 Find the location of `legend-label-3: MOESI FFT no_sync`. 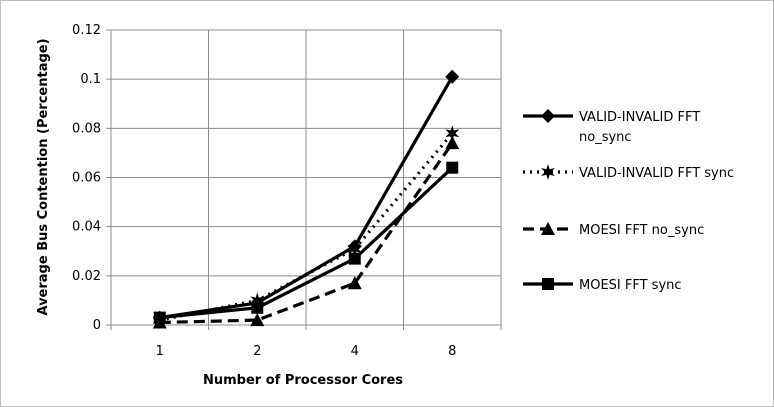

legend-label-3: MOESI FFT no_sync is located at coordinates (641, 230).